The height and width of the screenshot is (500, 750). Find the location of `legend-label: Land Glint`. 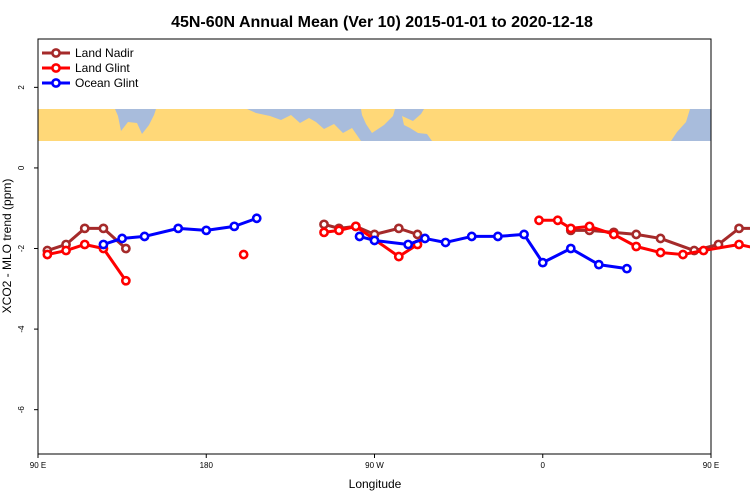

legend-label: Land Glint is located at coordinates (102, 68).